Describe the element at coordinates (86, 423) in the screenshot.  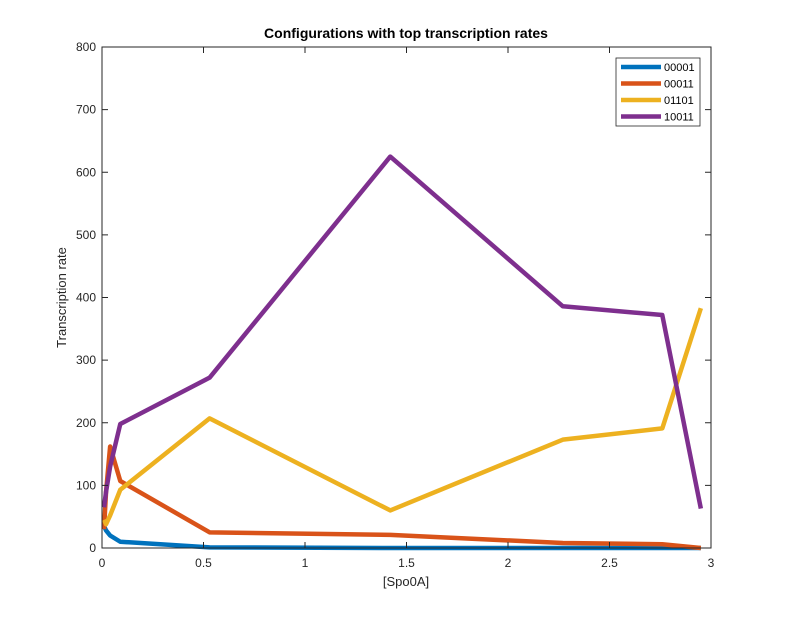
I see `y-tick-label: 200` at that location.